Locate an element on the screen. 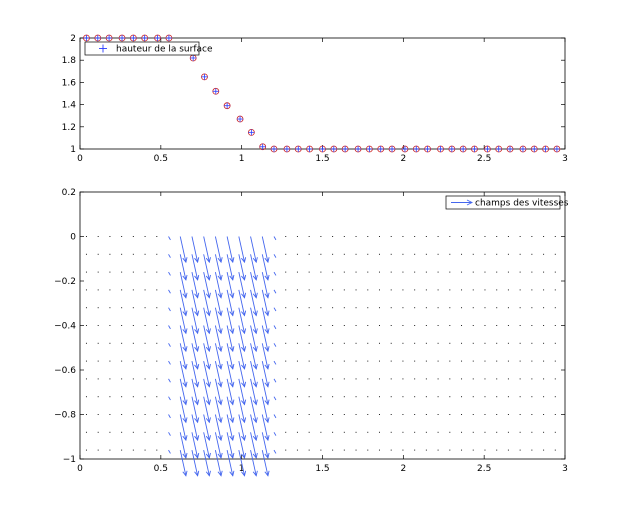  surface-height-point is located at coordinates (216, 91).